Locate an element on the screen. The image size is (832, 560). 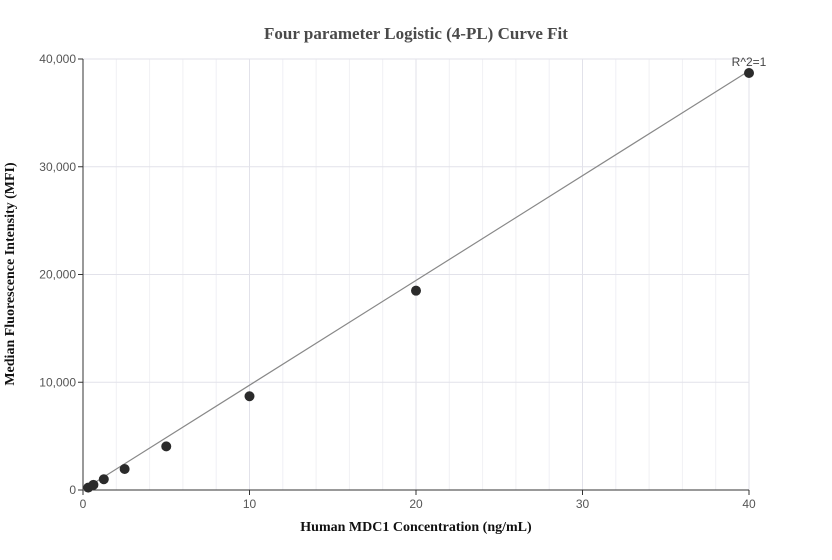
y-tick-label: 10,000 is located at coordinates (57, 382).